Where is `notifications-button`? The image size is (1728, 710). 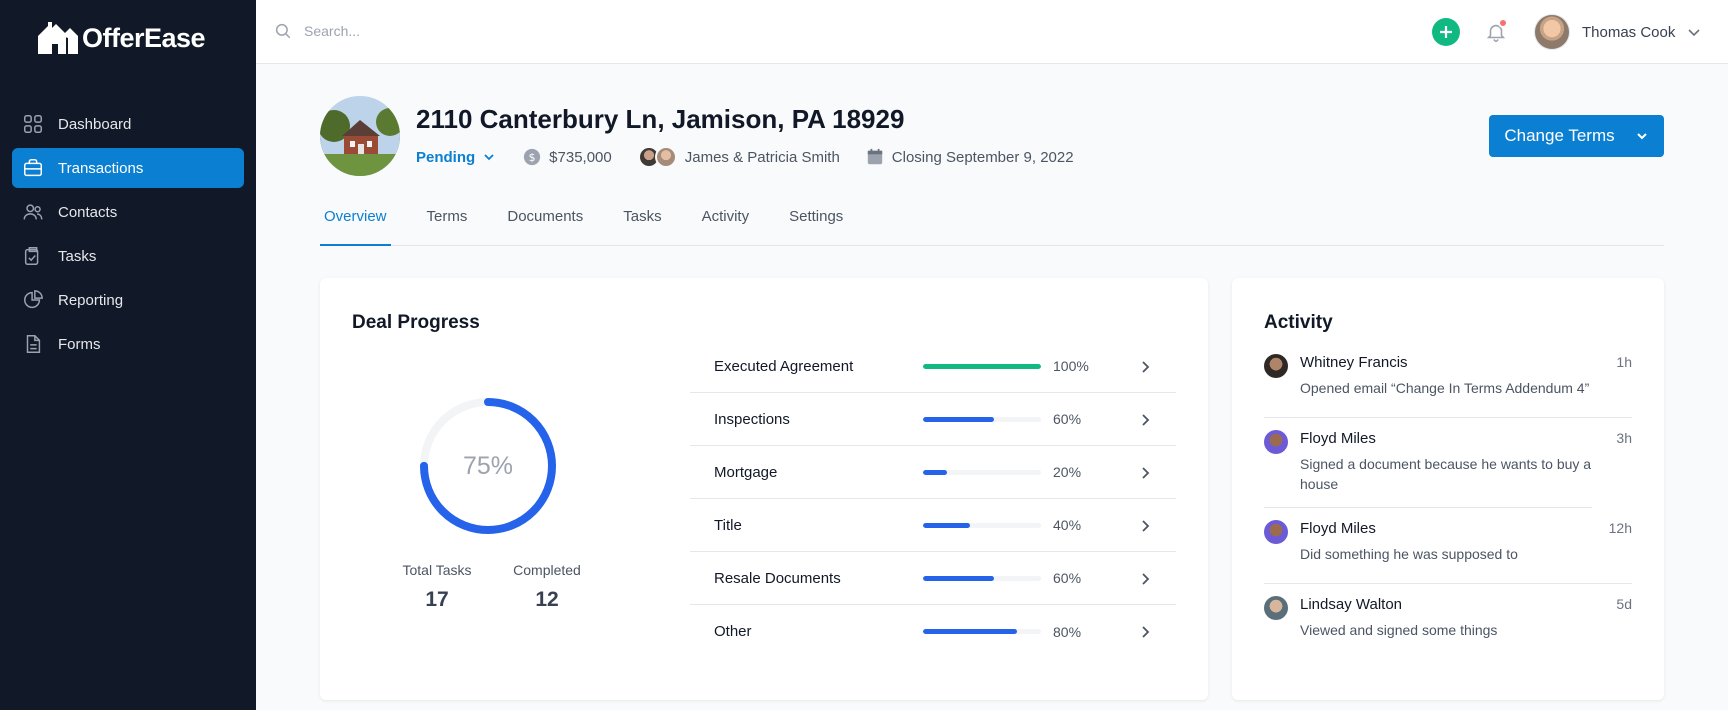
notifications-button is located at coordinates (1496, 32).